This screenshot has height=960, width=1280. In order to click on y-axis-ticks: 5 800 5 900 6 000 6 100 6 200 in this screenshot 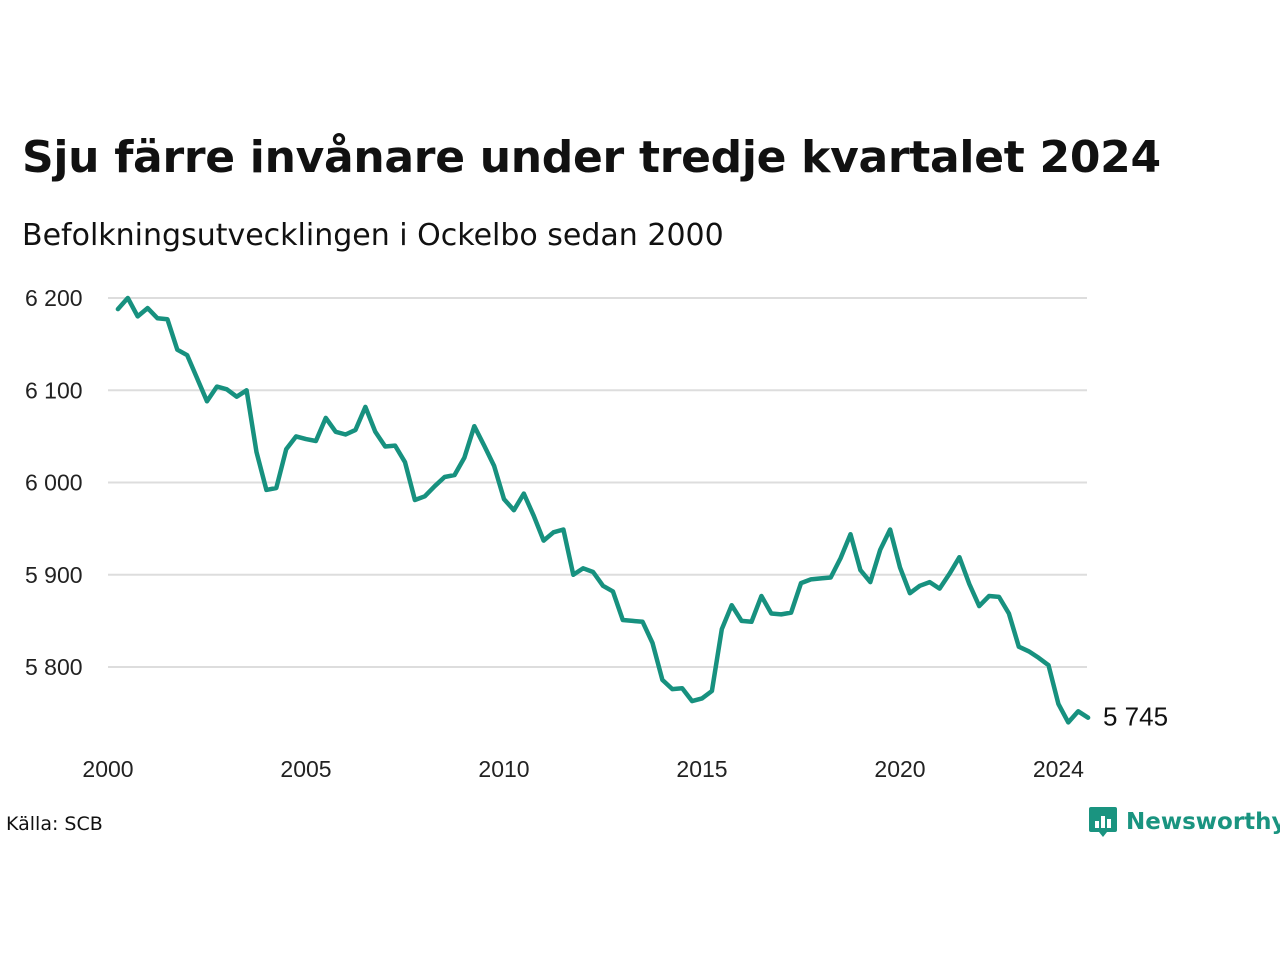, I will do `click(54, 482)`.